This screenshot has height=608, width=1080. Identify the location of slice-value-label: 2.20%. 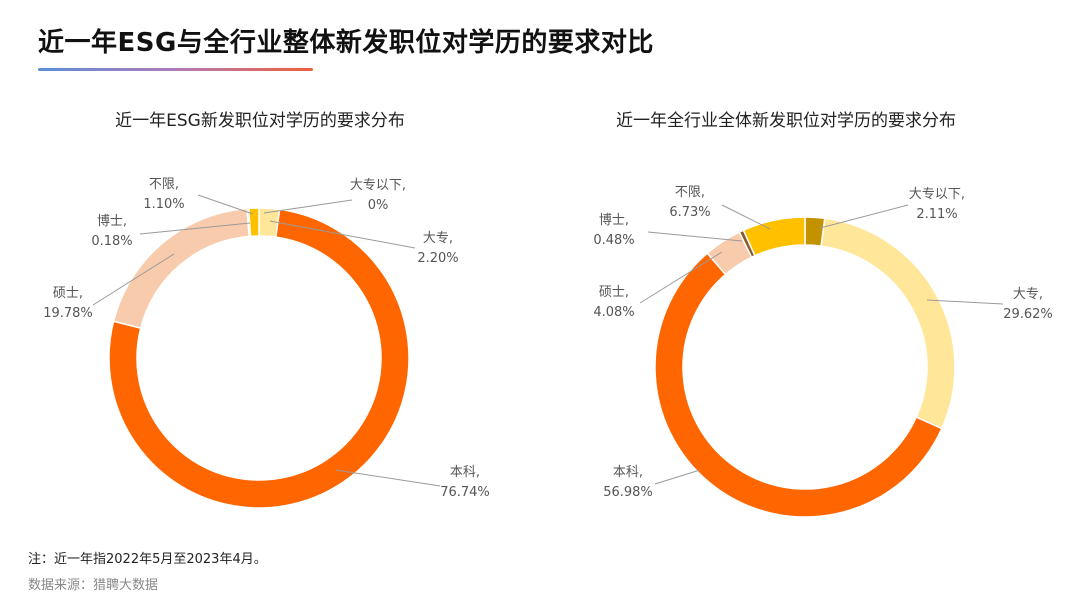
(437, 258).